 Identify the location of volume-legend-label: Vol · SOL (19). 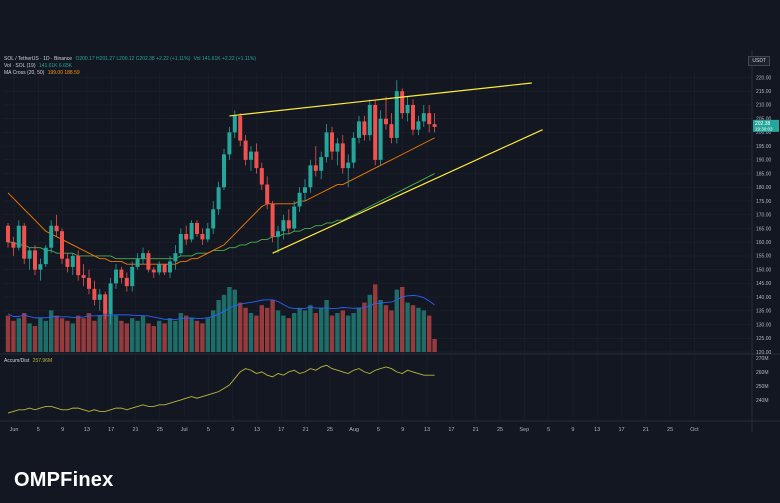
(20, 66).